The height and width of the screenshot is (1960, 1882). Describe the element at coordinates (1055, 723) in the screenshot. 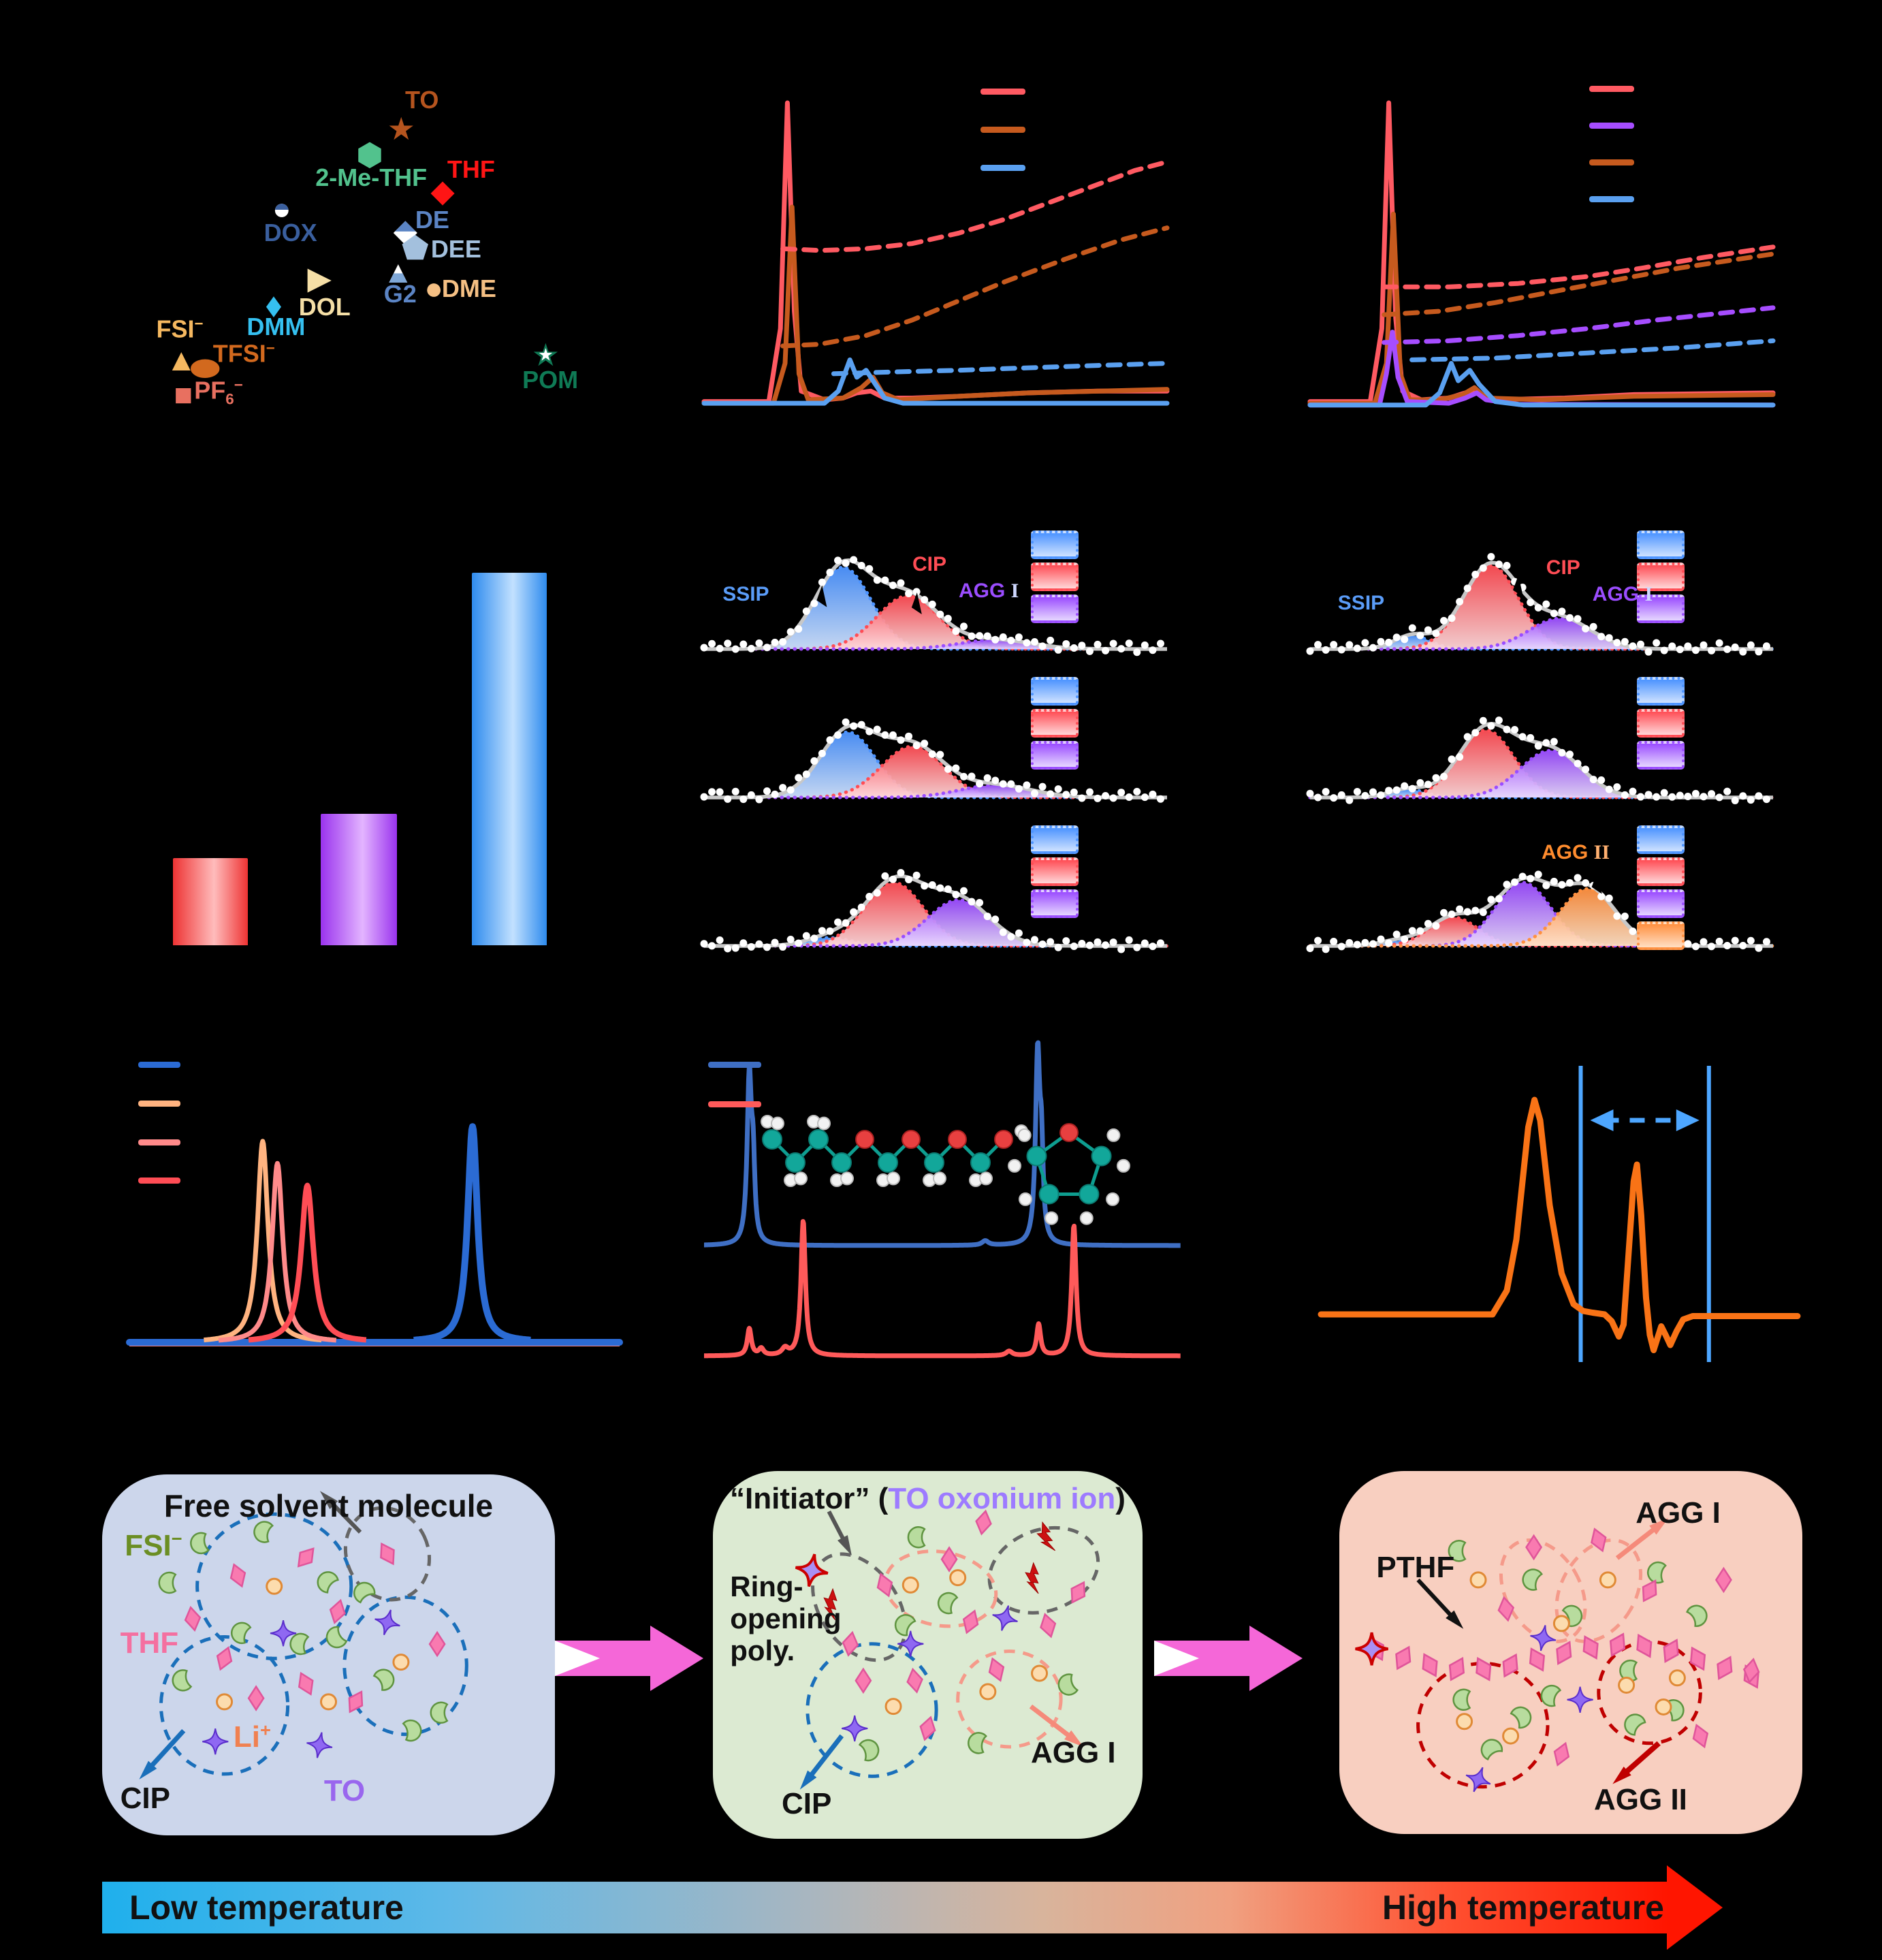

I see `raman-legend-patch-red` at that location.